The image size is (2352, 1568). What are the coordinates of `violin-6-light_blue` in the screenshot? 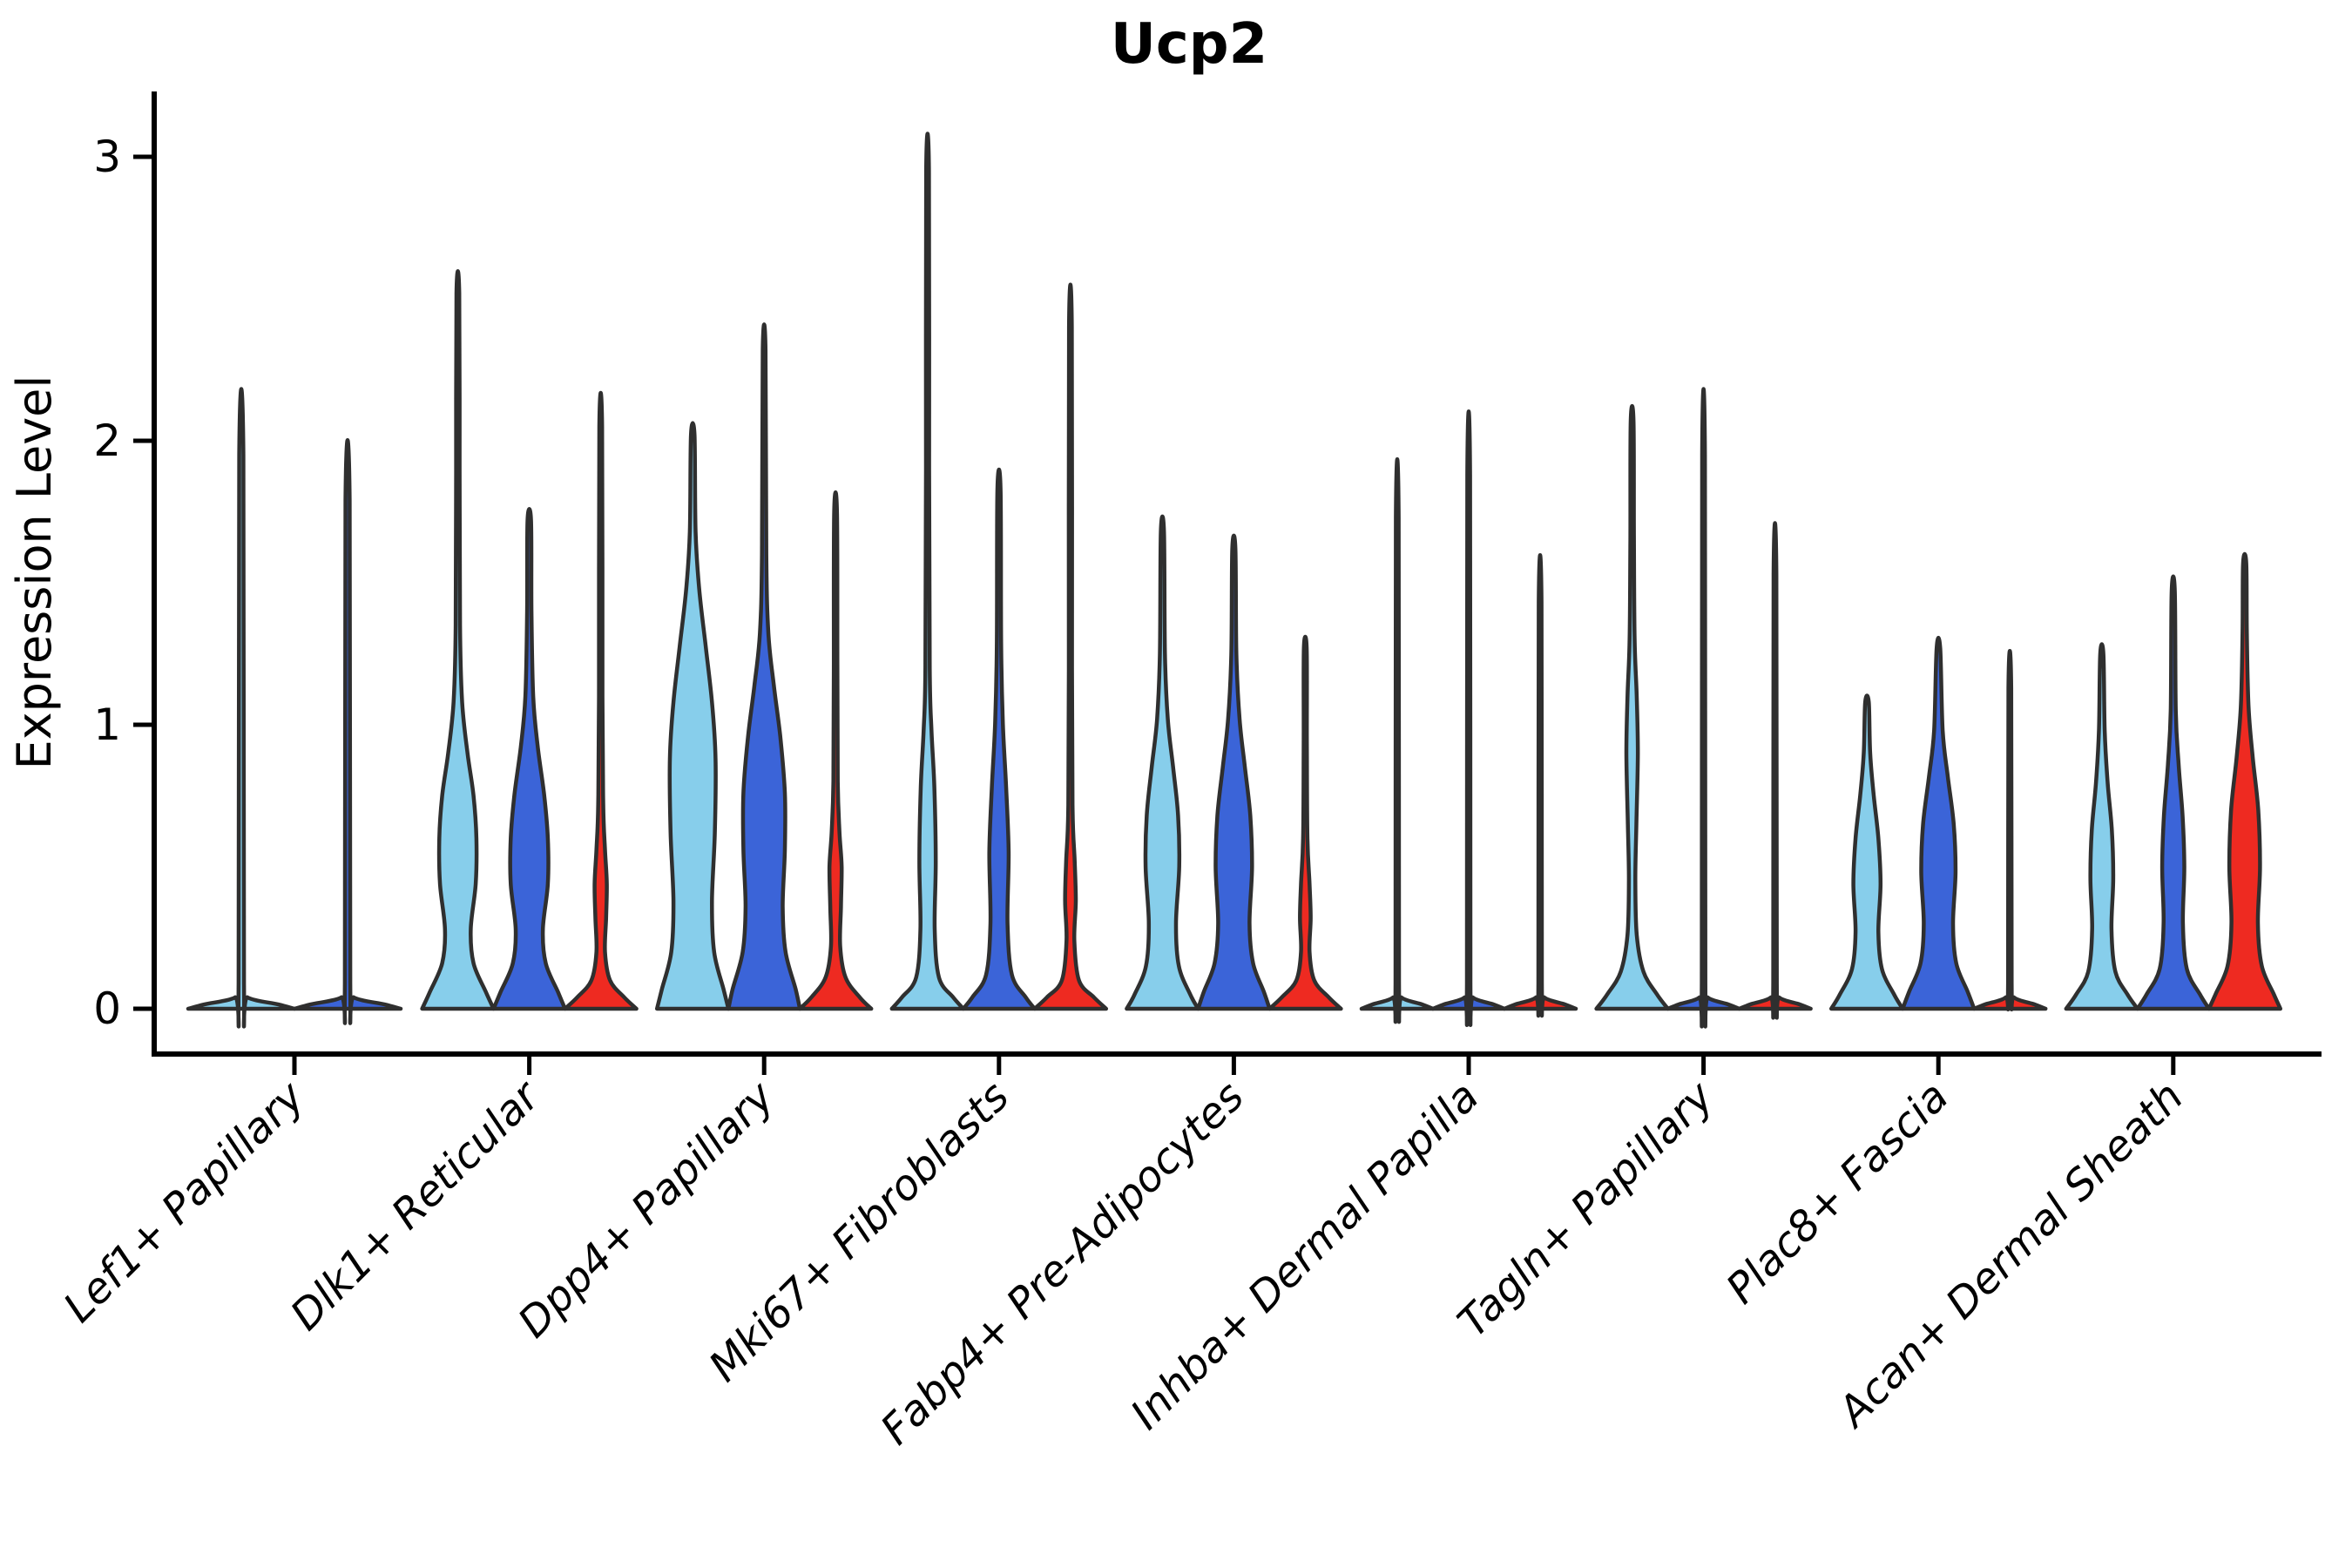 It's located at (1398, 740).